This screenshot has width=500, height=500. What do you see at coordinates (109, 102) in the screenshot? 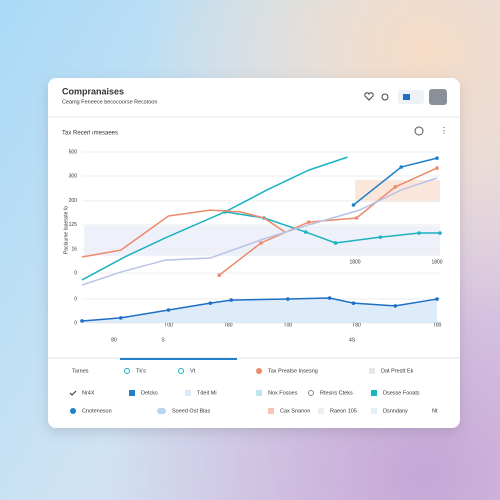
I see `subtitle: Ceamg Feneece becocoorse Recstoon` at bounding box center [109, 102].